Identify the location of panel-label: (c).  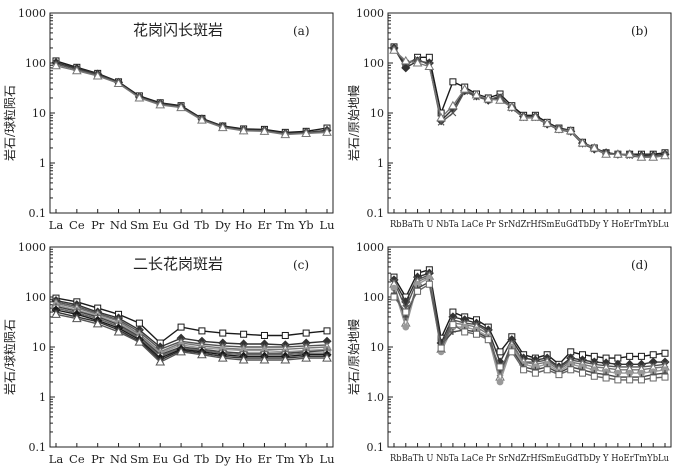
(301, 265).